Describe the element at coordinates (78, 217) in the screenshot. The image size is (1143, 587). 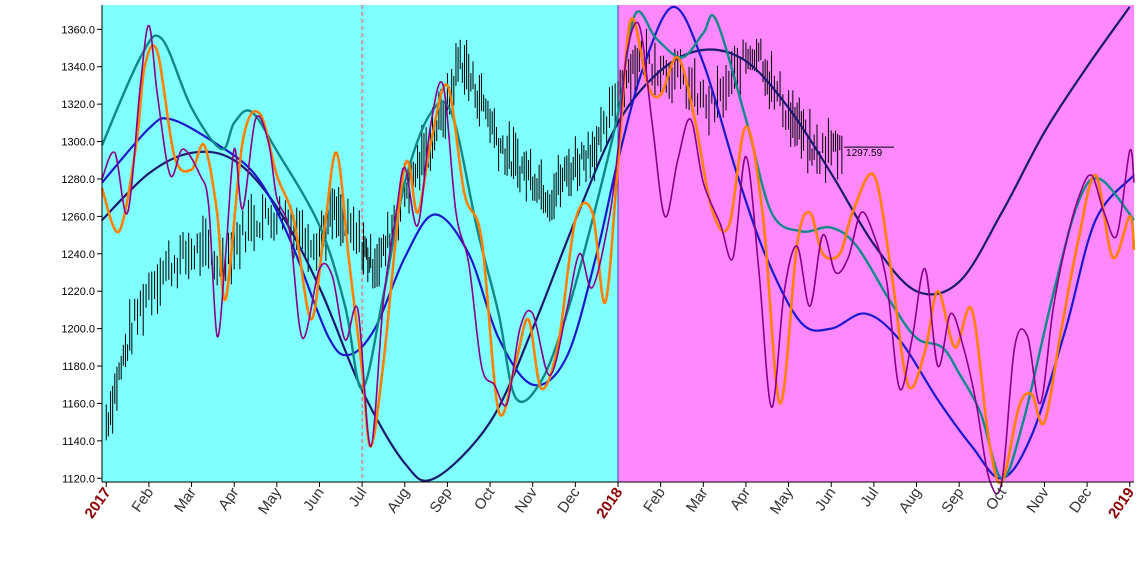
I see `y-tick-label: 1260.0` at that location.